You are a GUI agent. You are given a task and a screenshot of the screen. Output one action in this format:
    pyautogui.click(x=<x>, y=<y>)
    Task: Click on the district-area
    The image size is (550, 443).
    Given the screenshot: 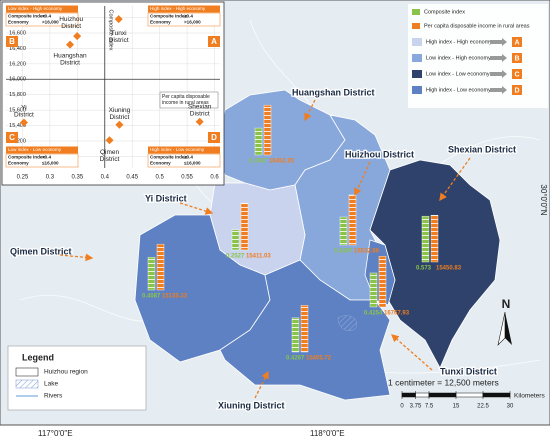 What is the action you would take?
    pyautogui.click(x=435, y=264)
    